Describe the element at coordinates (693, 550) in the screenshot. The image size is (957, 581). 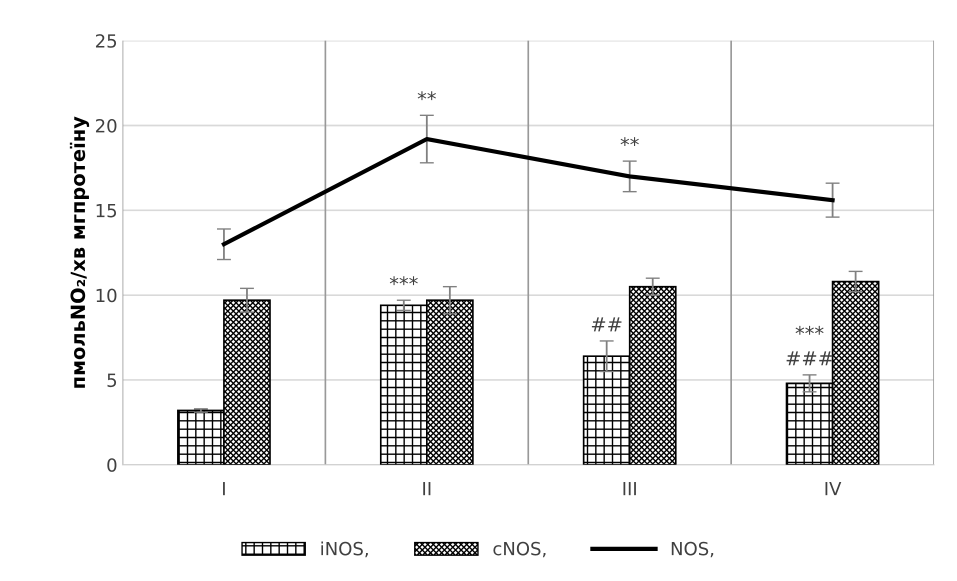
I see `legend-label: NOS,` at that location.